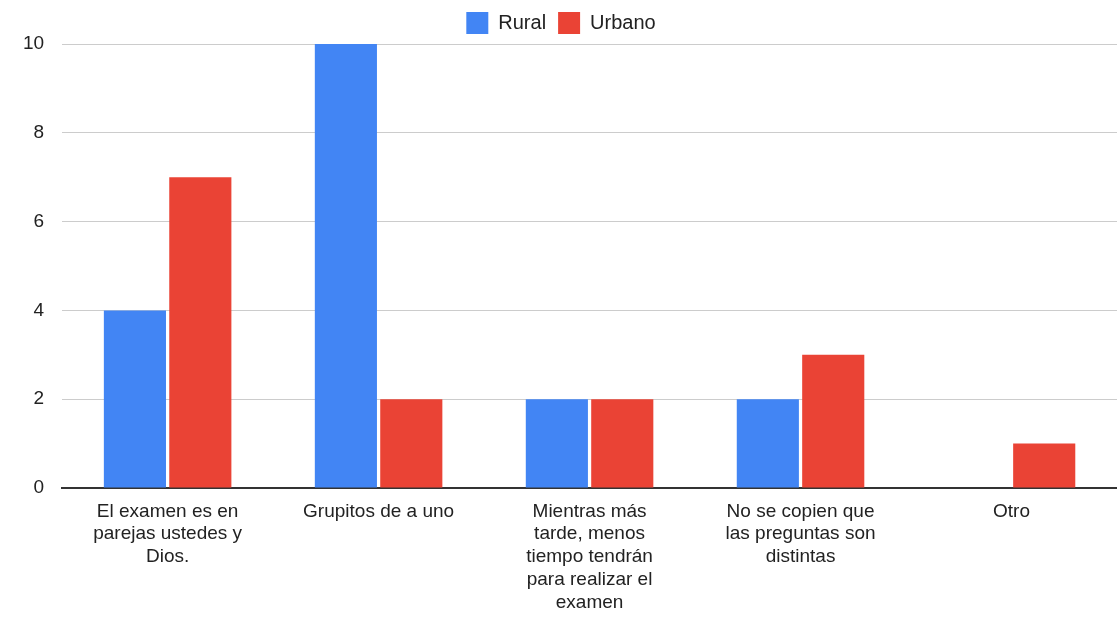 Image resolution: width=1117 pixels, height=626 pixels. Describe the element at coordinates (623, 21) in the screenshot. I see `legend-label: Urbano` at that location.